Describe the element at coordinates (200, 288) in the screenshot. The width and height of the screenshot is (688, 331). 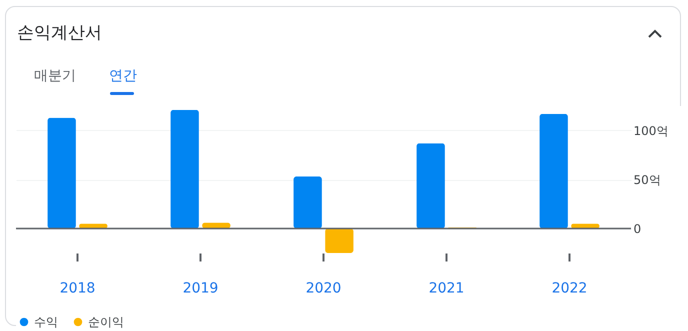
I see `x-tick-label: 2019` at that location.